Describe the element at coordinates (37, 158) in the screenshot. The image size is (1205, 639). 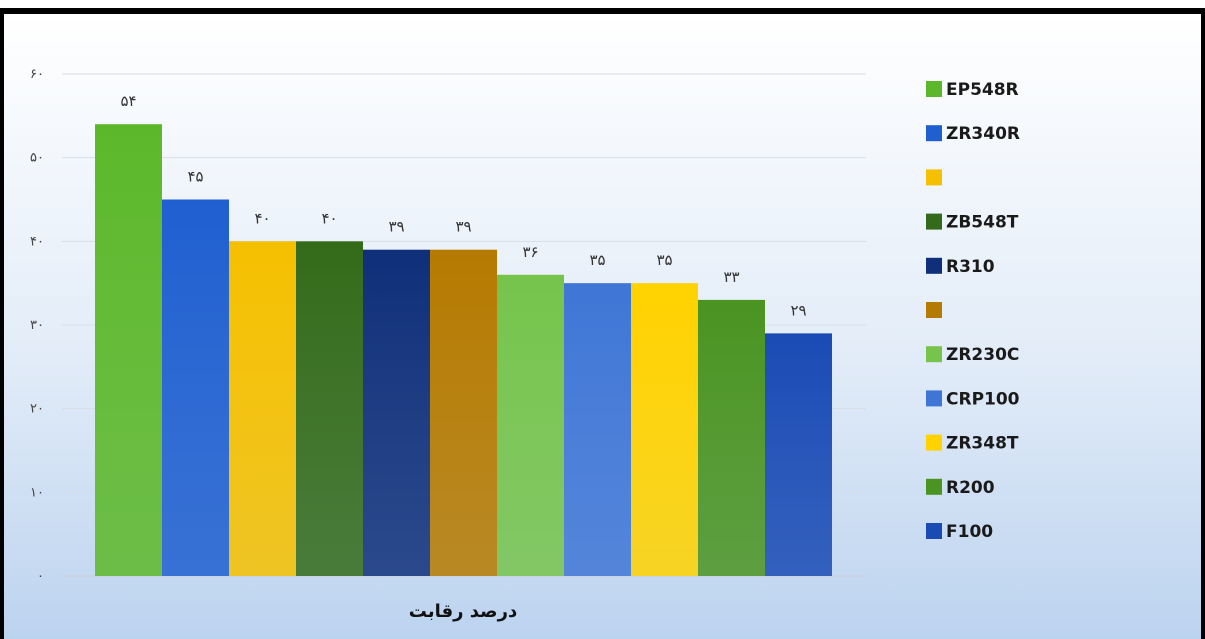
I see `y-tick-label: ۵۰` at that location.